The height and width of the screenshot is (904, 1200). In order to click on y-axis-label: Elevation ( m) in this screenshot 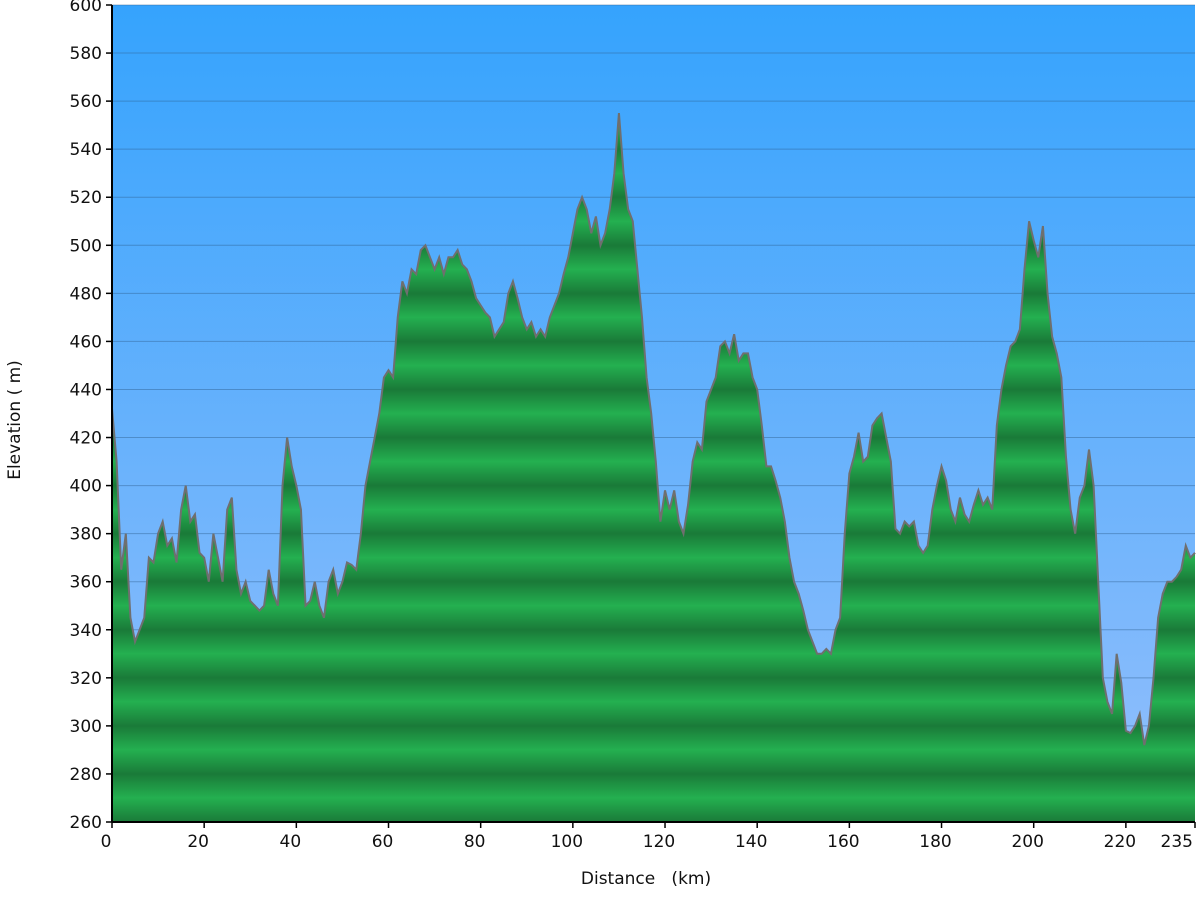, I will do `click(15, 420)`.